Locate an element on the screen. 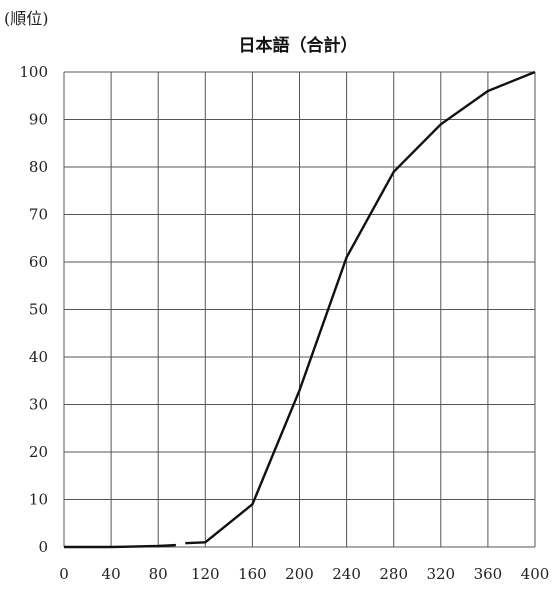  y-tick-label-40: 40 is located at coordinates (38, 357).